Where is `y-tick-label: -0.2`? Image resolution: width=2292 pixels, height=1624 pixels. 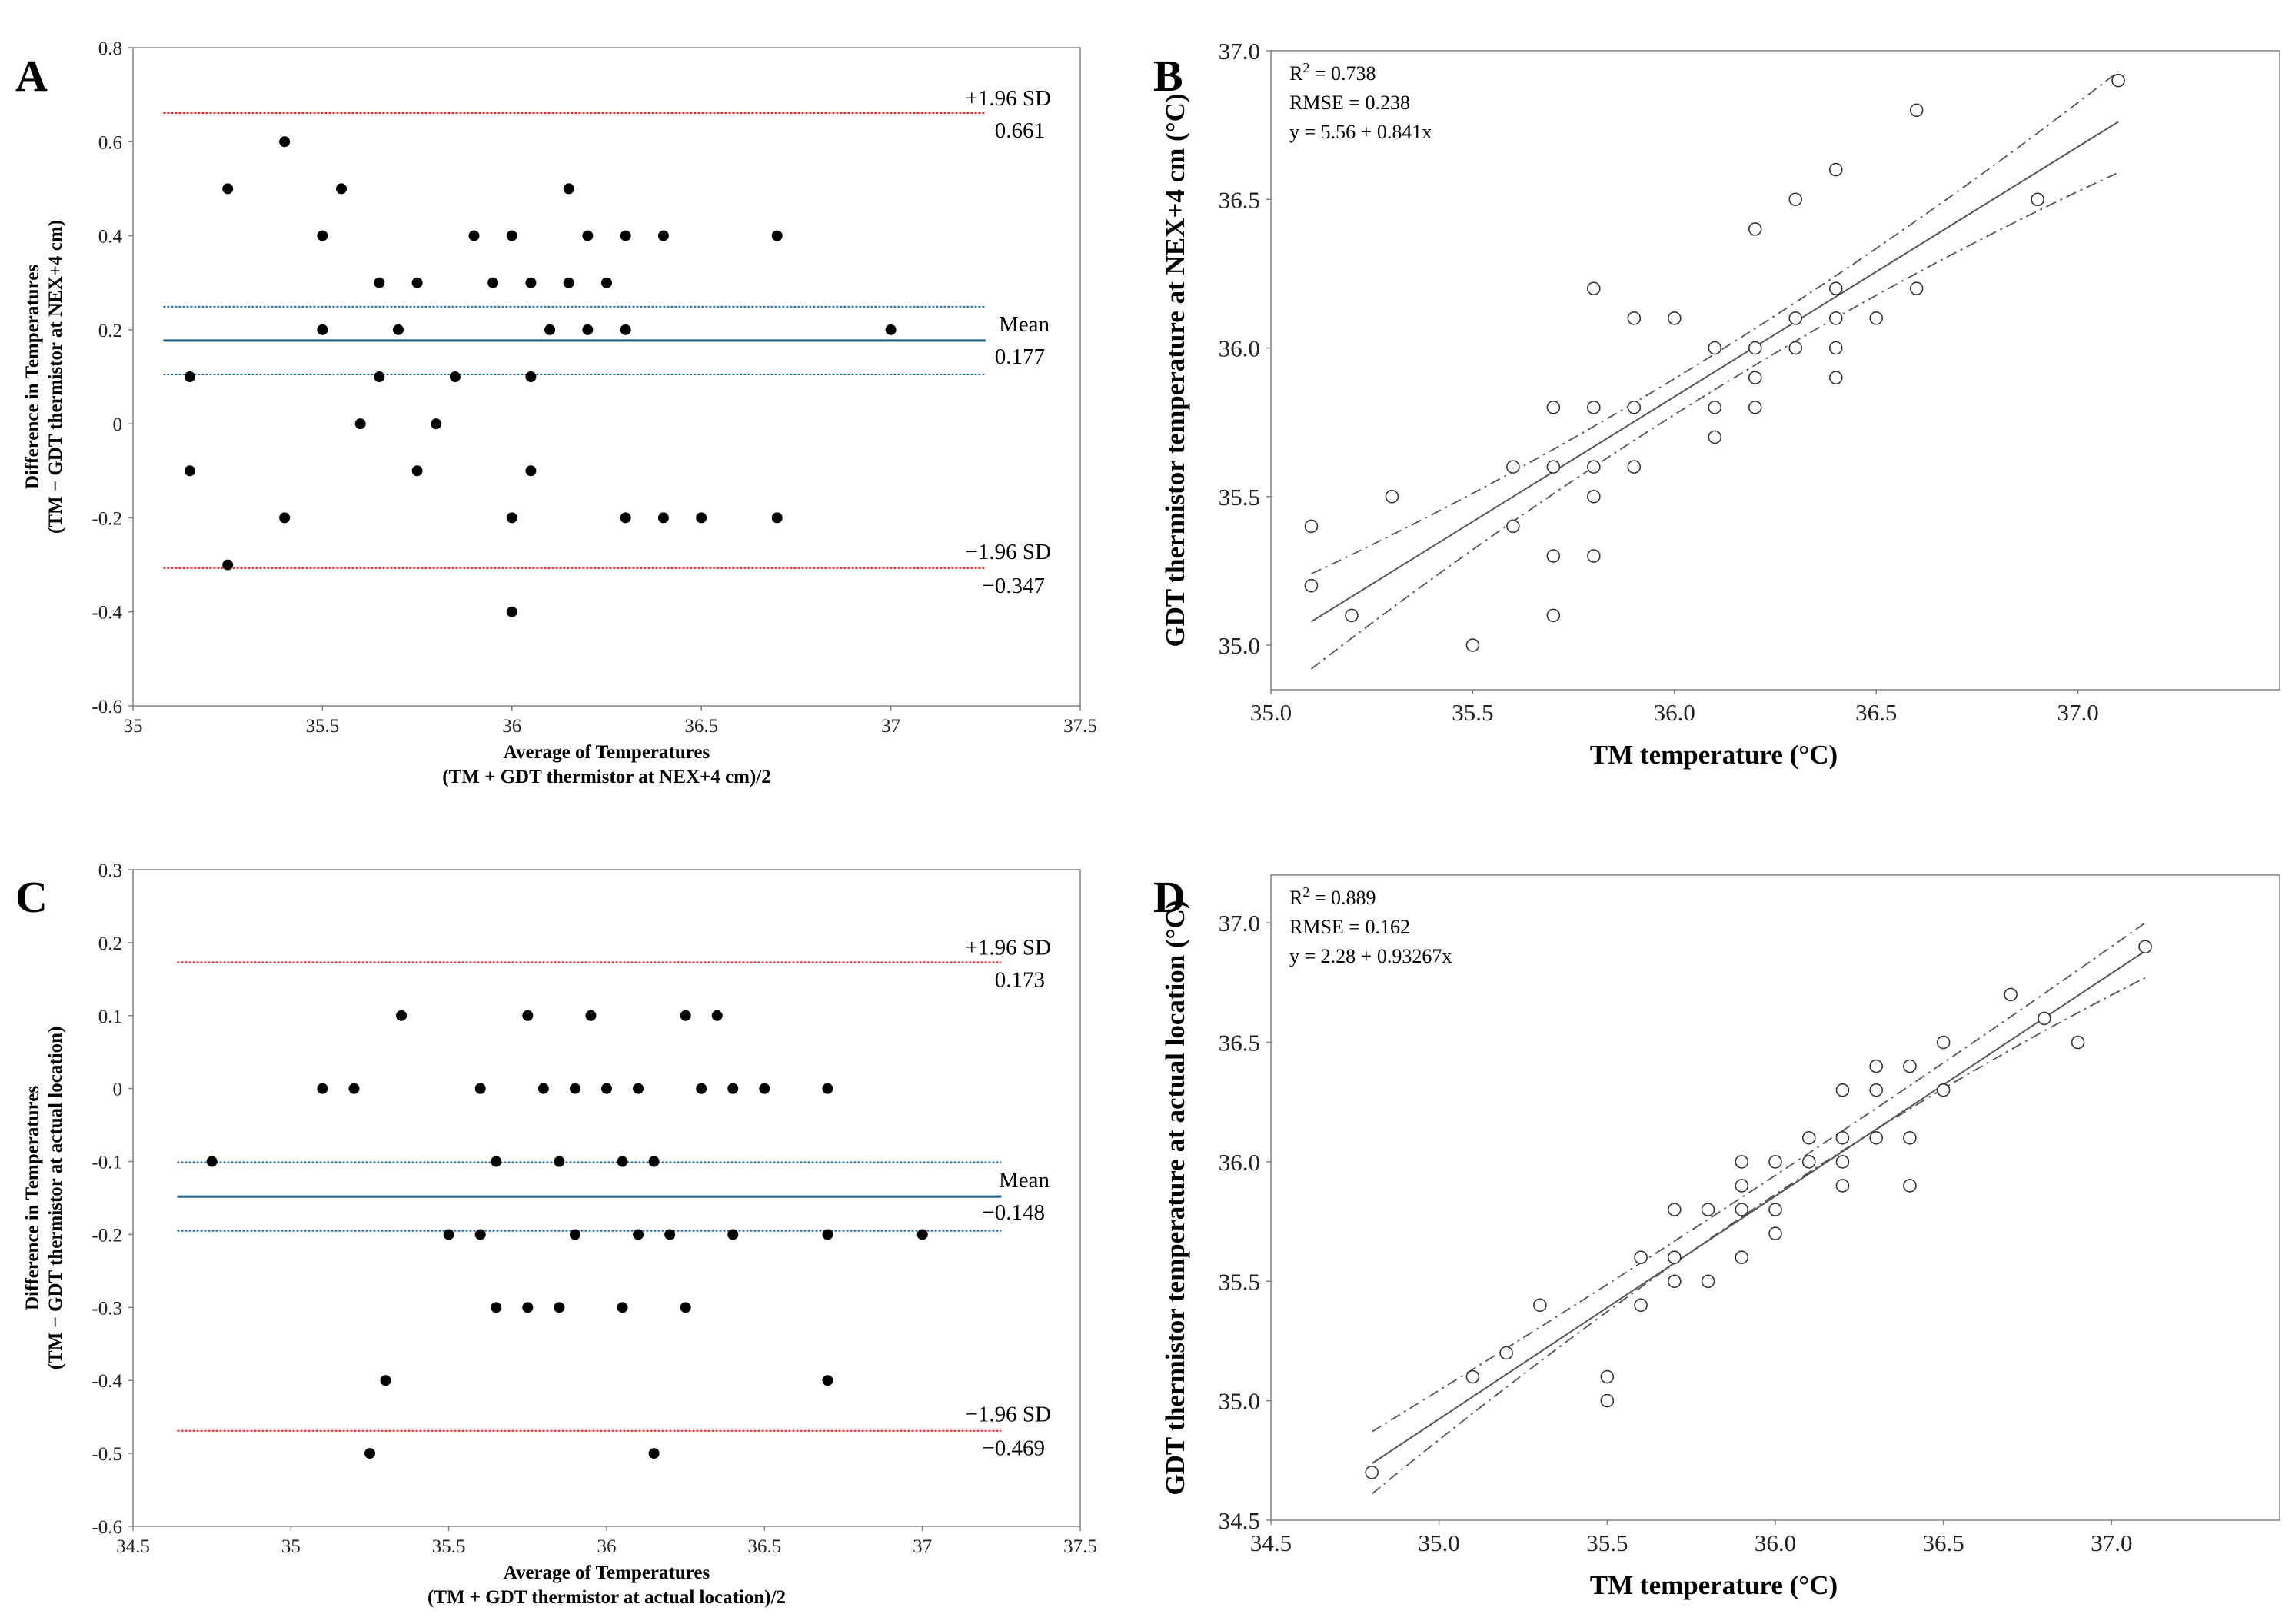
y-tick-label: -0.2 is located at coordinates (106, 518).